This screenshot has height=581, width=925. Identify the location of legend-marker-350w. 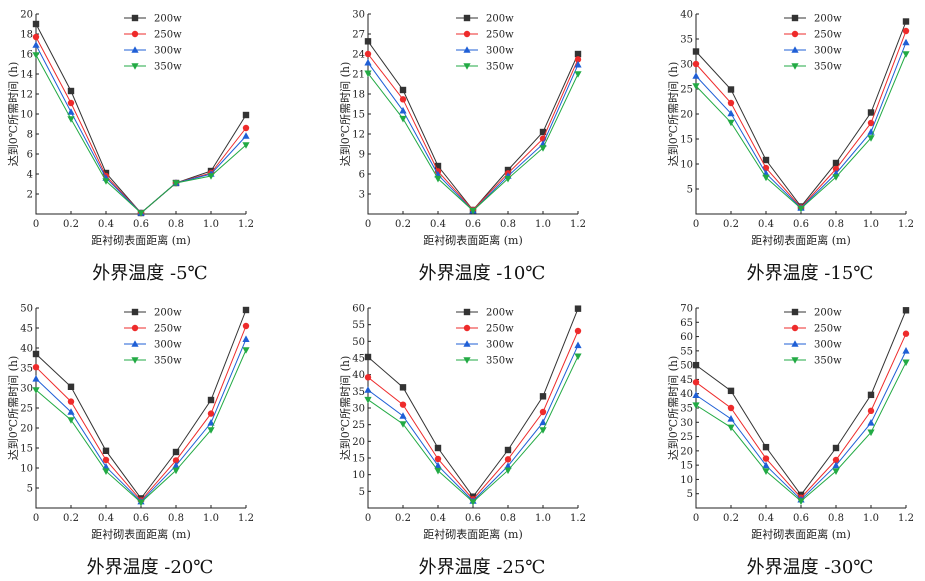
(135, 66).